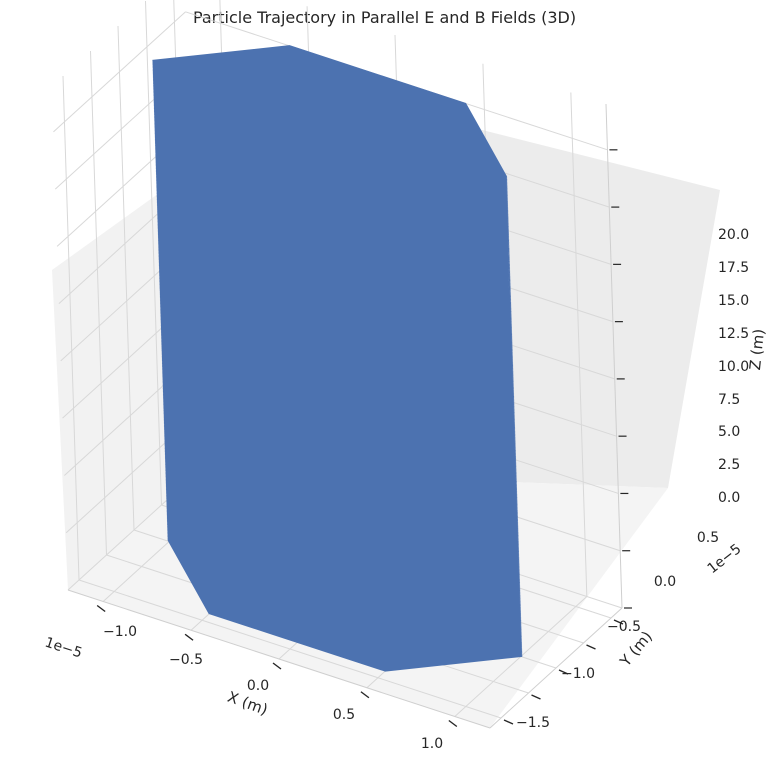 The width and height of the screenshot is (769, 784). What do you see at coordinates (733, 235) in the screenshot?
I see `z-tick-label: 20.0` at bounding box center [733, 235].